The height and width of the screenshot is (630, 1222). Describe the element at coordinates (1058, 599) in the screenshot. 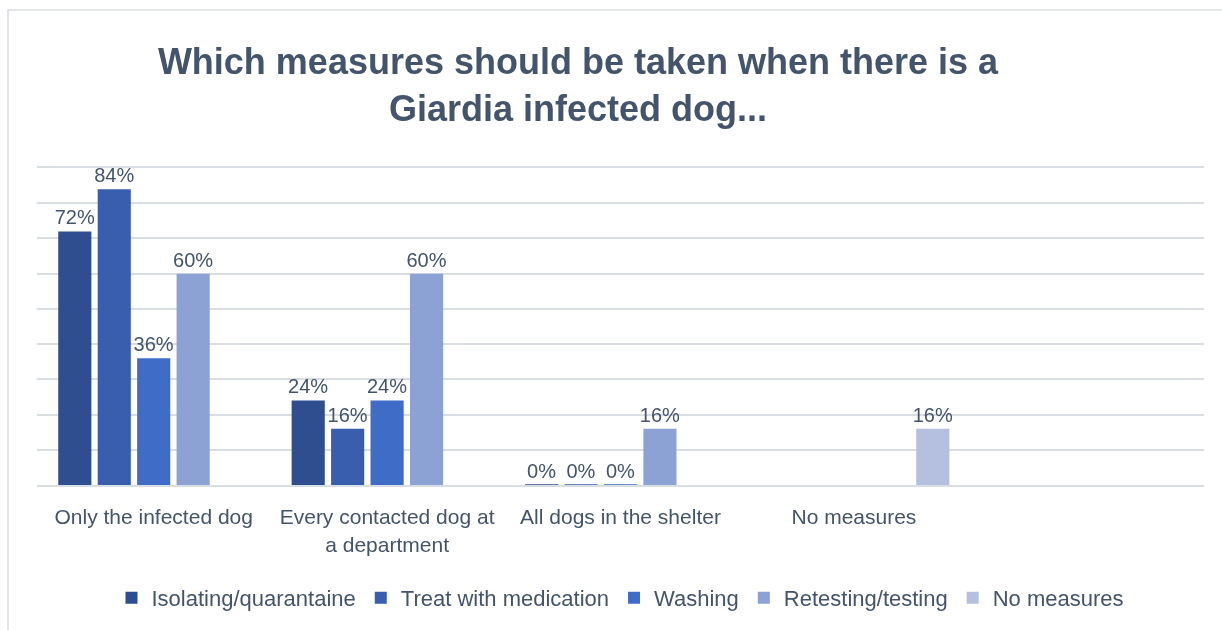

I see `legend-label: No measures` at that location.